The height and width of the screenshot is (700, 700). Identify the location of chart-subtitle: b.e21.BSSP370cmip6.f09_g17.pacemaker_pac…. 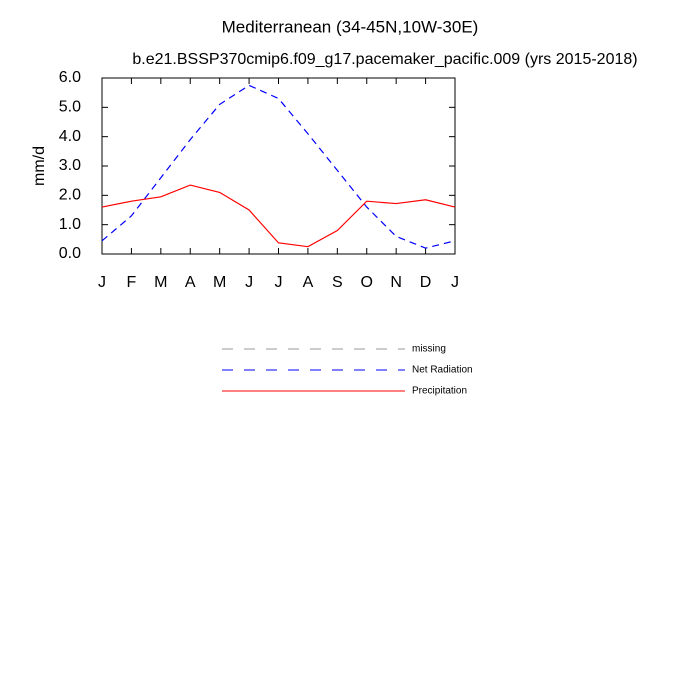
(384, 59).